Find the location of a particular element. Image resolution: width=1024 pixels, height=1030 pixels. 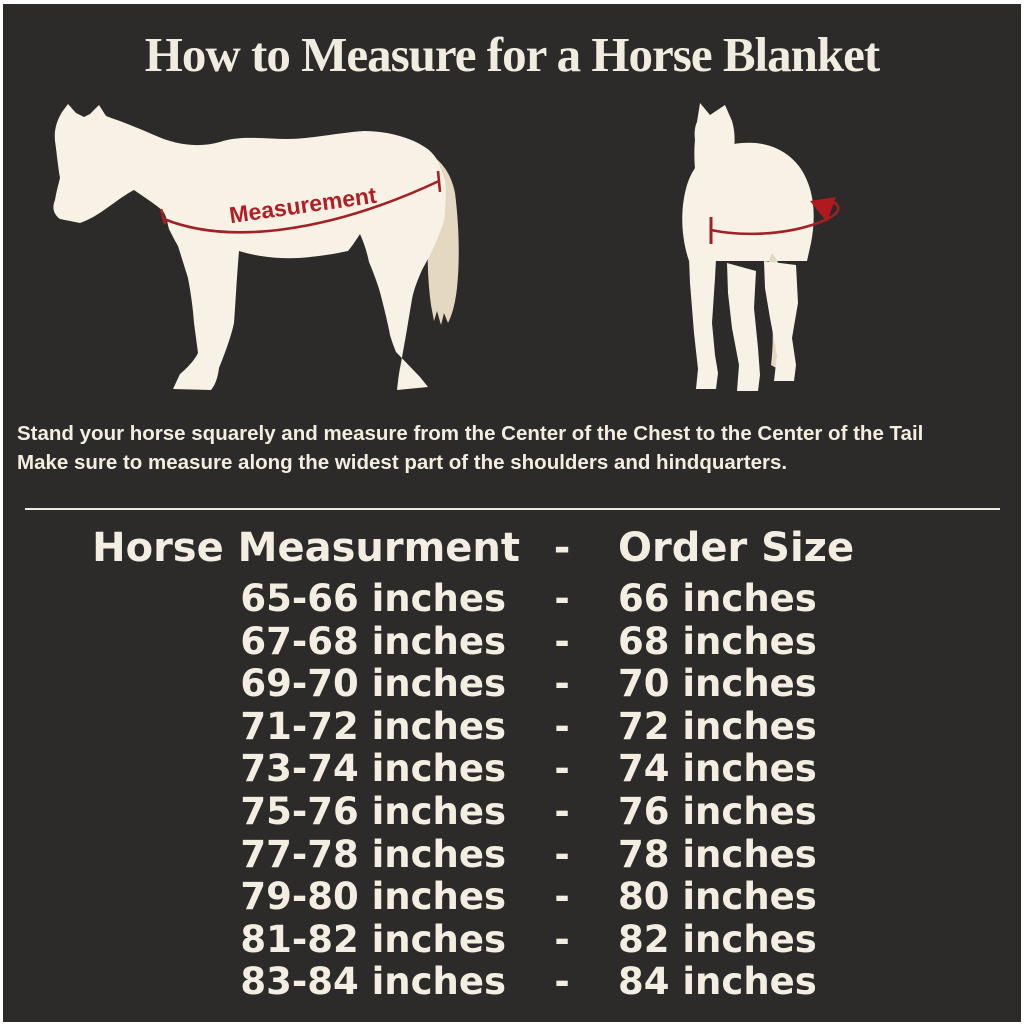

divider-line is located at coordinates (512, 509).